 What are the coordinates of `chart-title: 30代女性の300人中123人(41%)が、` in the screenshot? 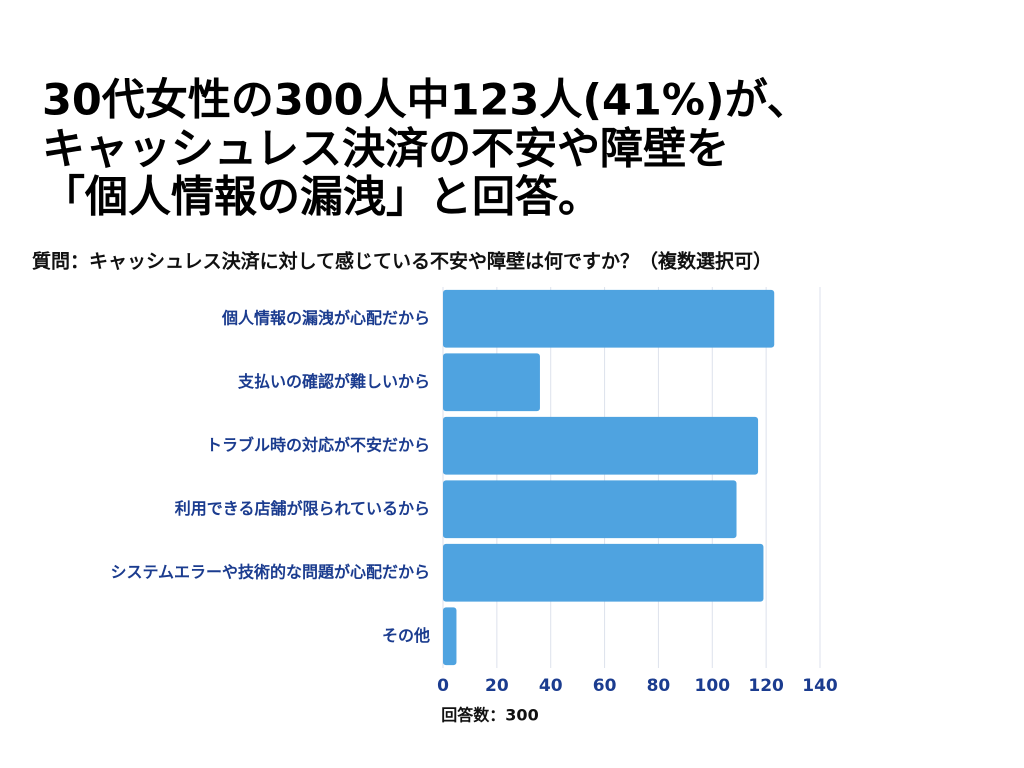 It's located at (426, 101).